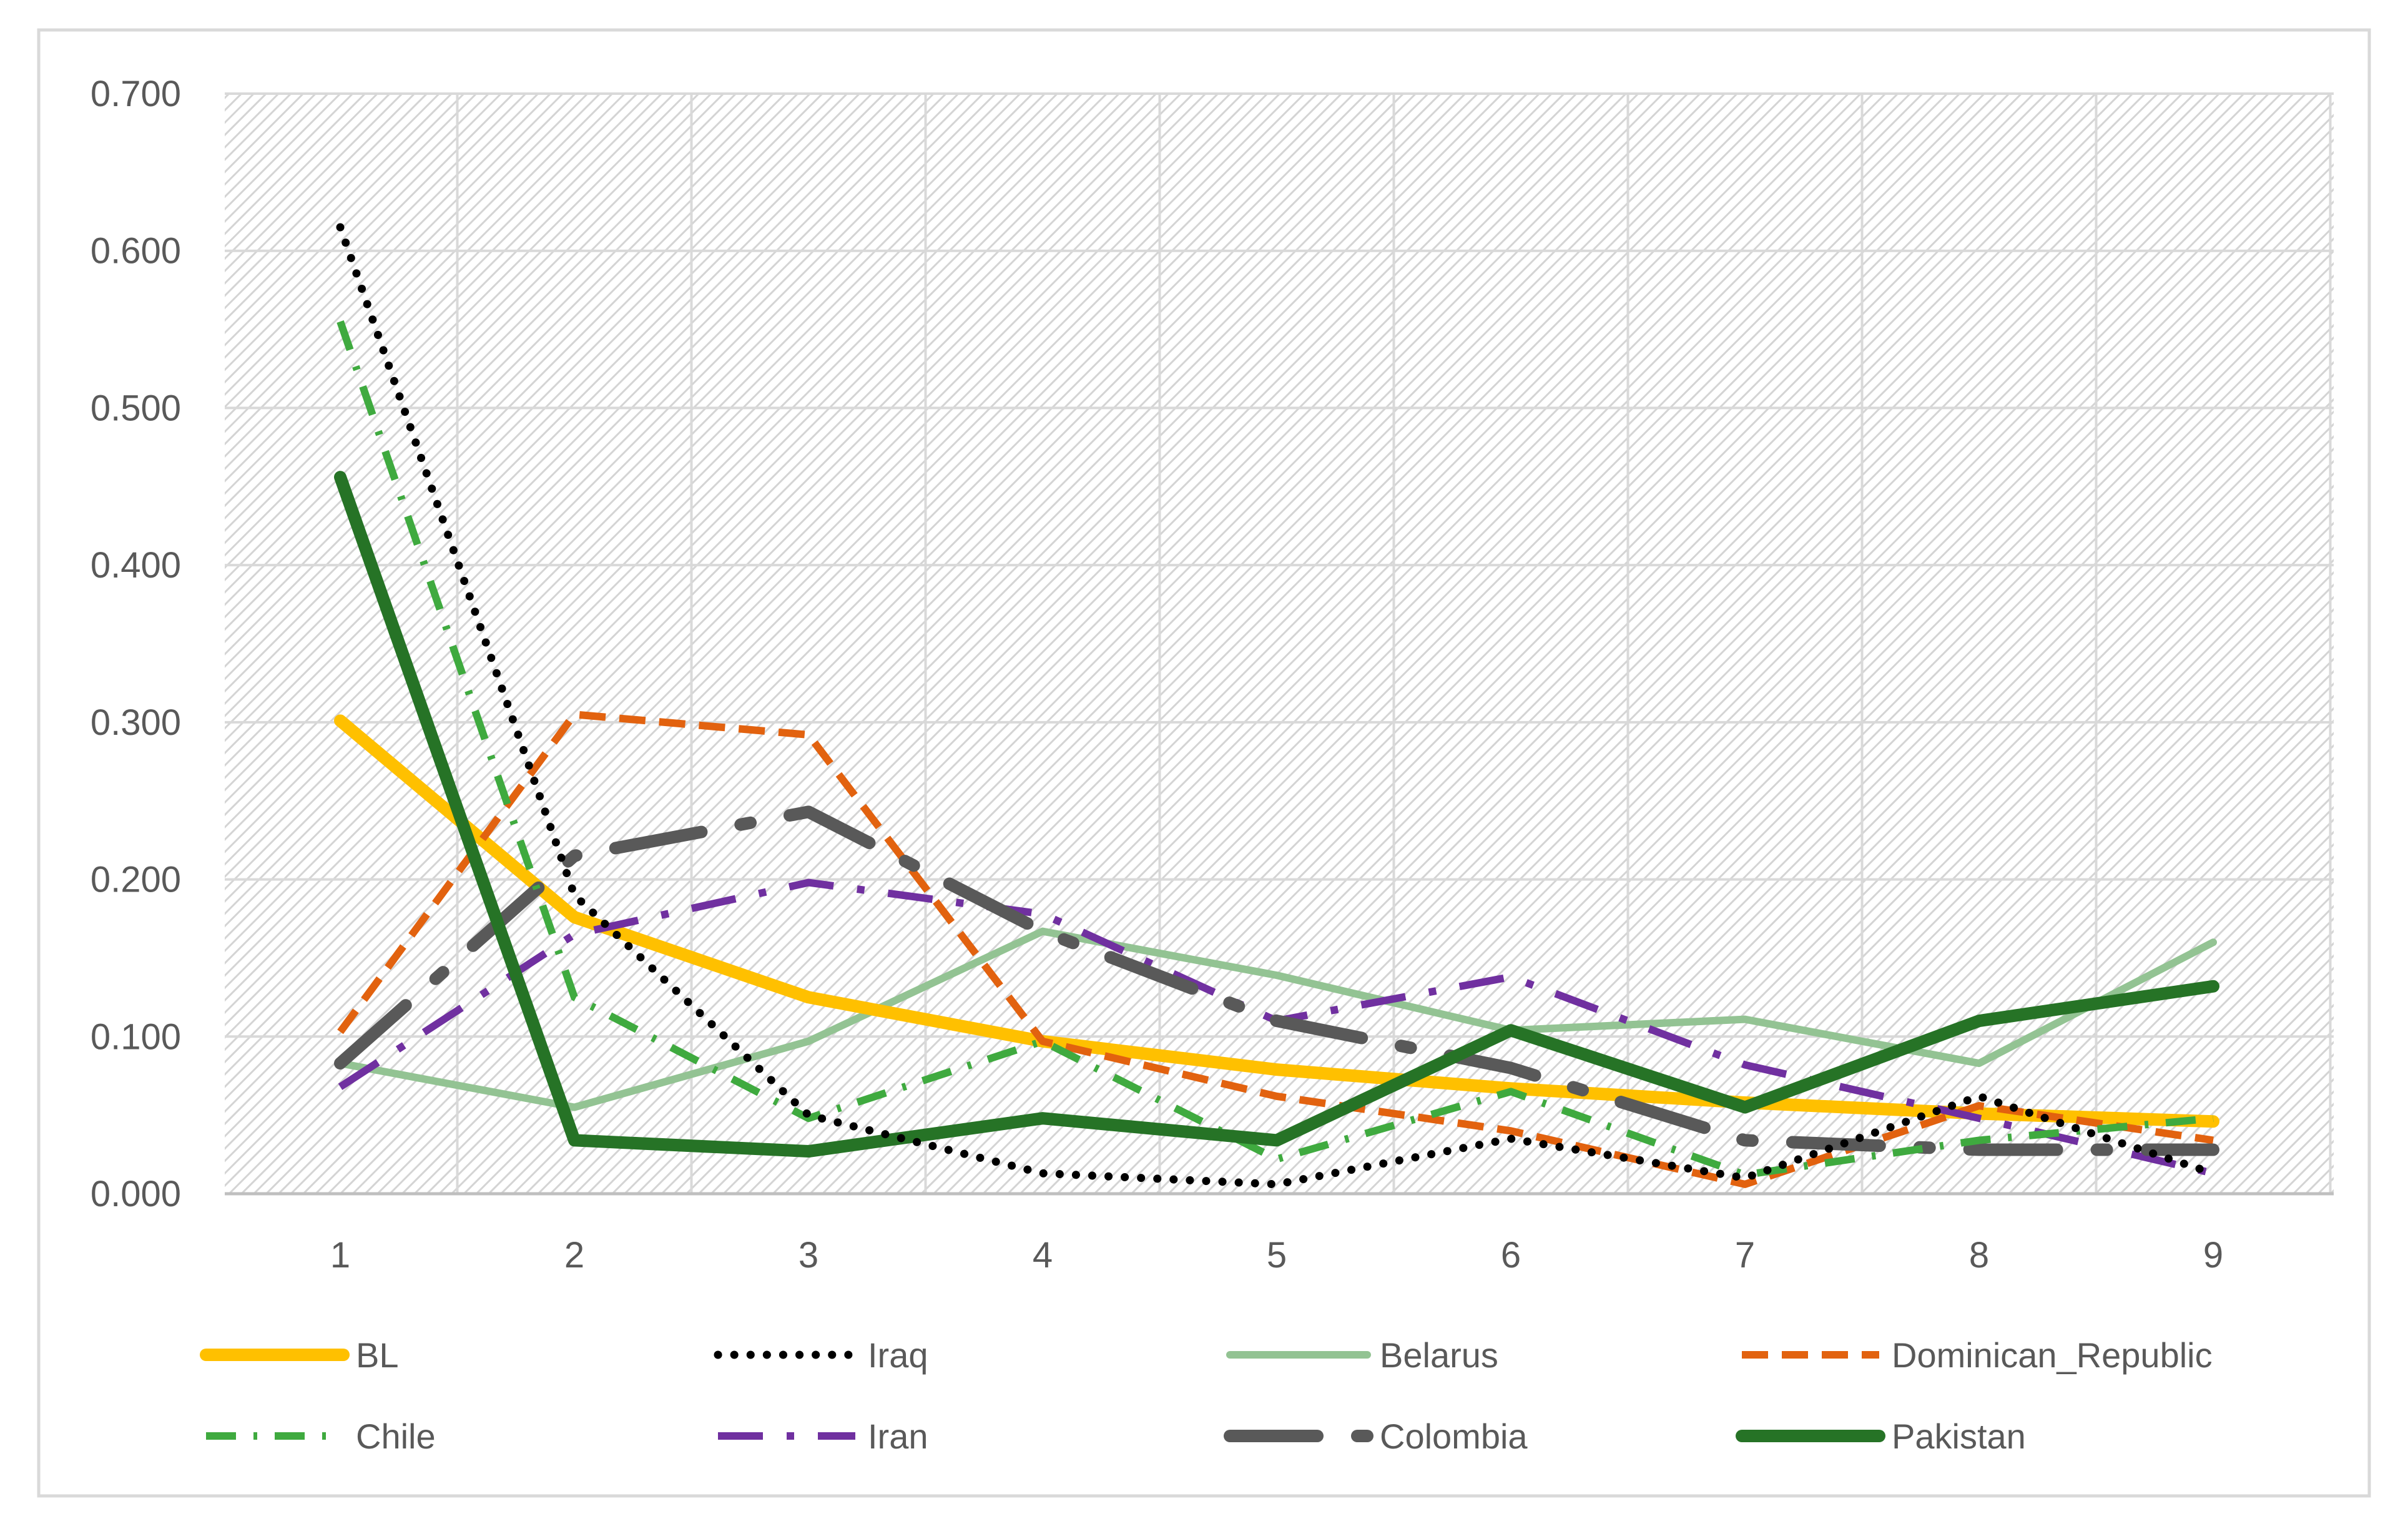 This screenshot has width=2408, height=1529. What do you see at coordinates (1439, 1355) in the screenshot?
I see `legend-label-belarus: Belarus` at bounding box center [1439, 1355].